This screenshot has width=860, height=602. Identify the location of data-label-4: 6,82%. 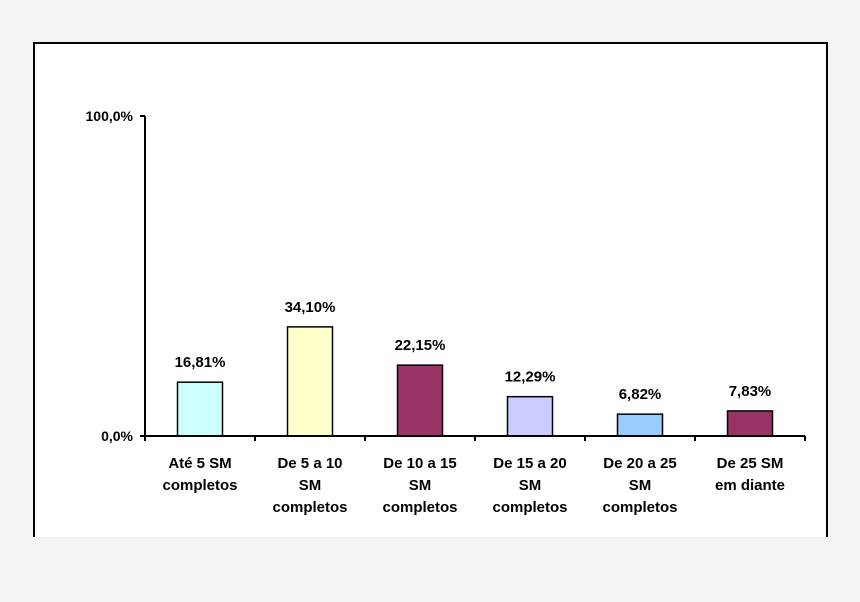
(640, 394).